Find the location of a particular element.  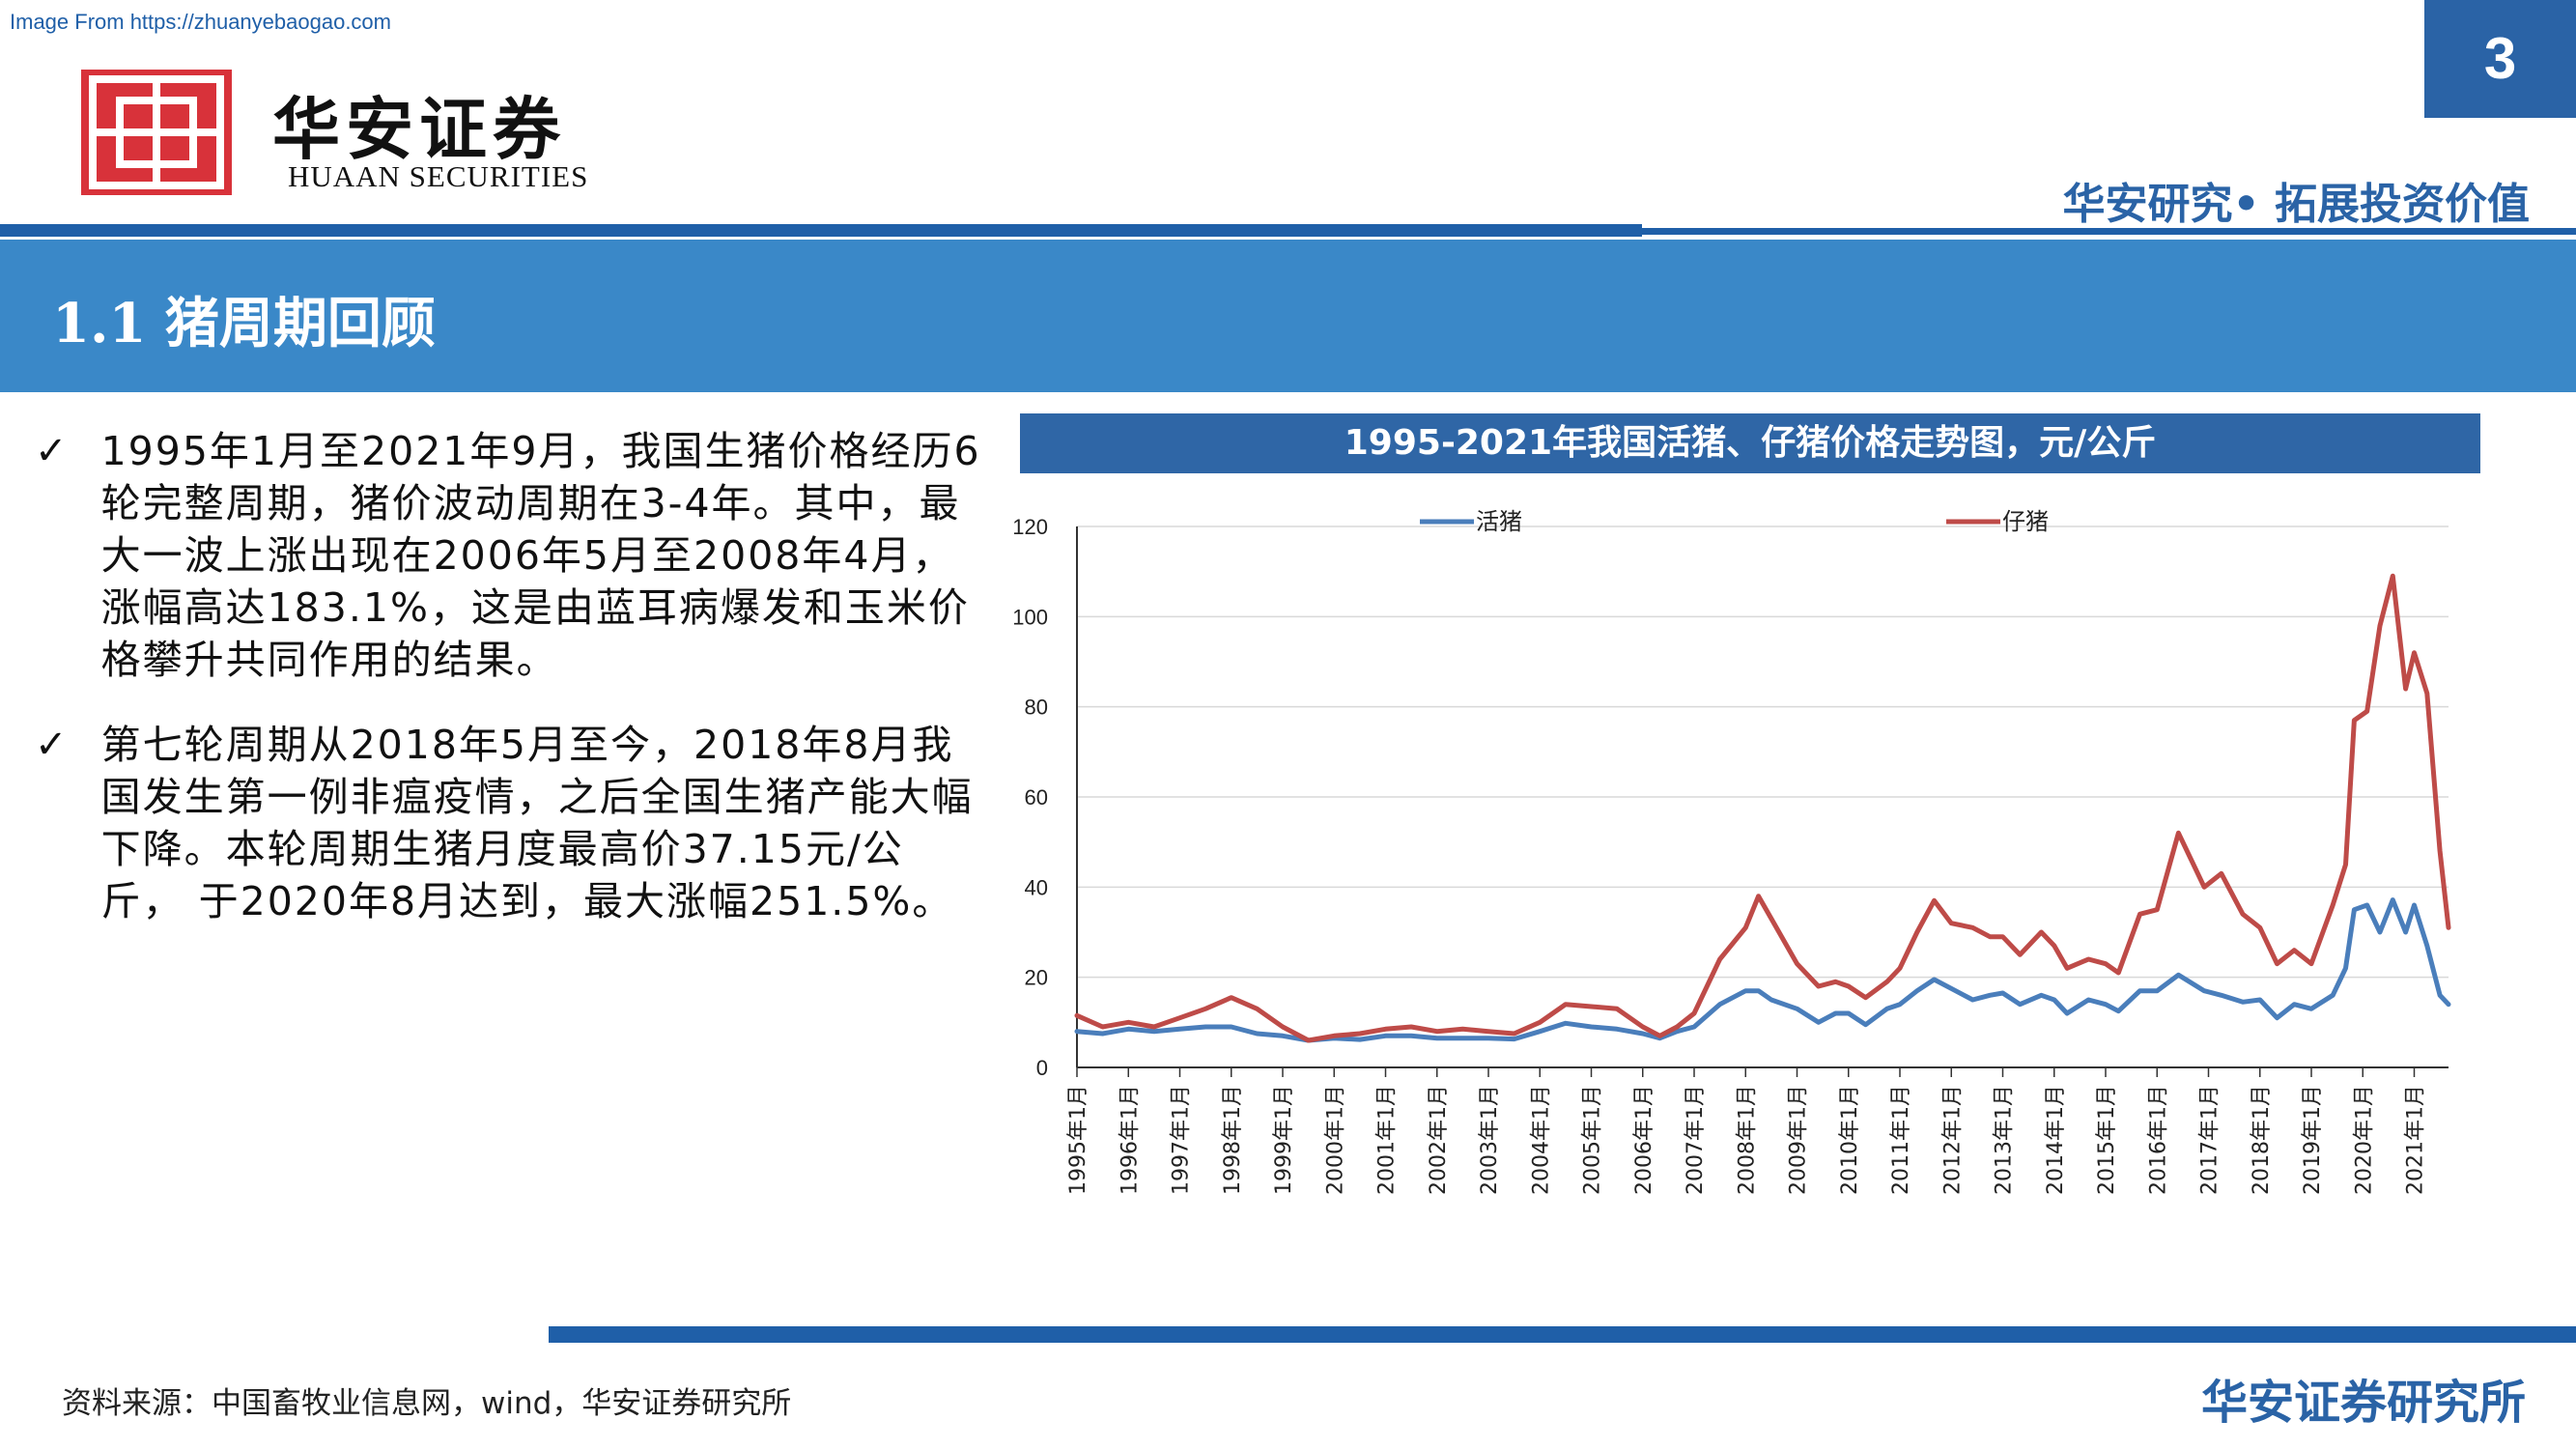

x-tick-label: 1996年1月 is located at coordinates (1130, 1140).